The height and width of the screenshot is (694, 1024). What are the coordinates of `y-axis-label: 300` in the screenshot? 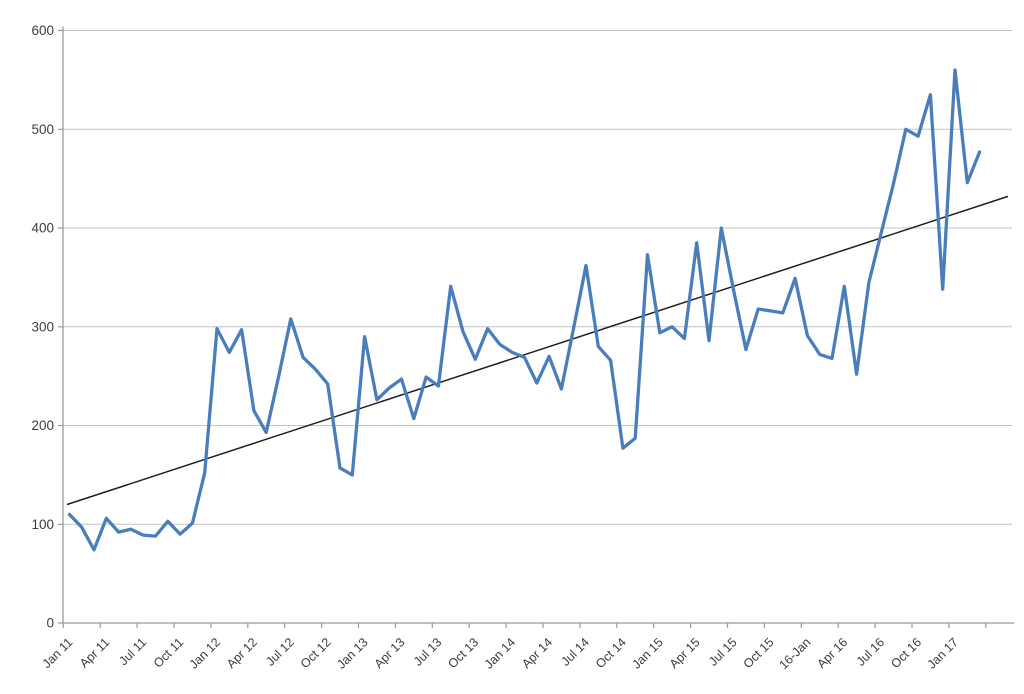 It's located at (42, 326).